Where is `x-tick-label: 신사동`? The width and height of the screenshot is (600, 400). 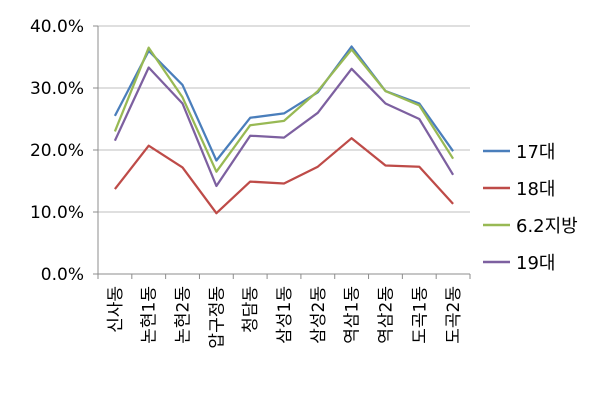 x-tick-label: 신사동 is located at coordinates (116, 309).